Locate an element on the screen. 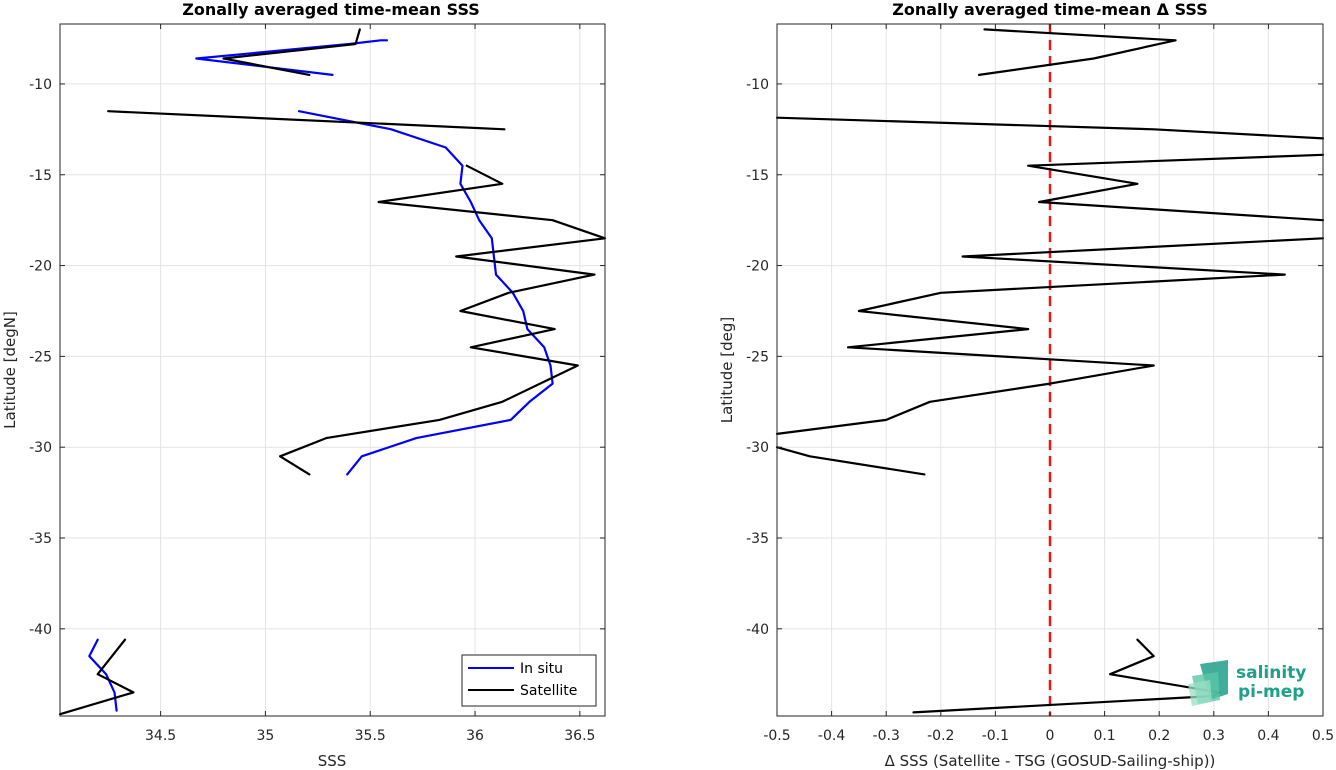 This screenshot has width=1336, height=770. logo-text-salinity: salinity is located at coordinates (1271, 673).